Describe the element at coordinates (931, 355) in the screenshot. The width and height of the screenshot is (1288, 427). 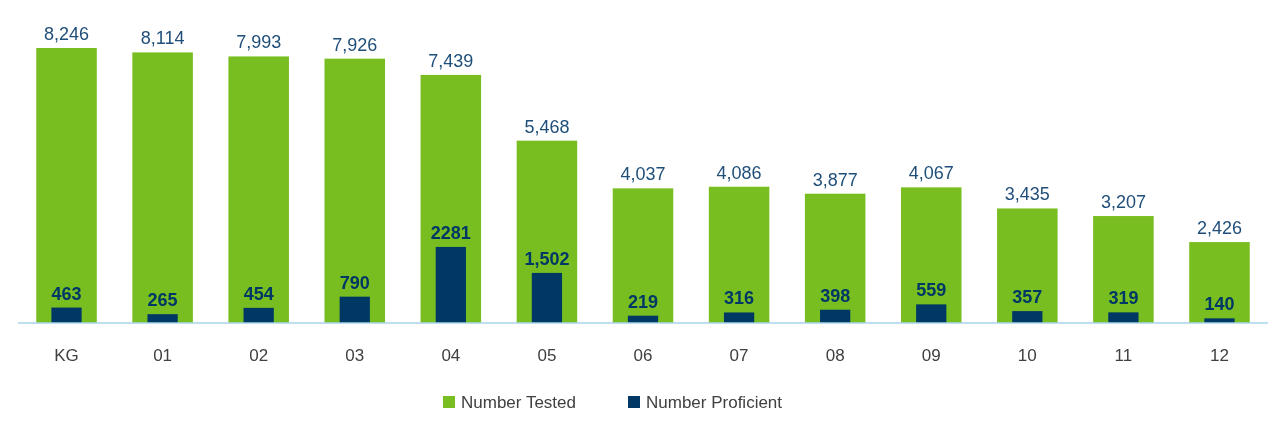
I see `x-tick-label: 09` at that location.